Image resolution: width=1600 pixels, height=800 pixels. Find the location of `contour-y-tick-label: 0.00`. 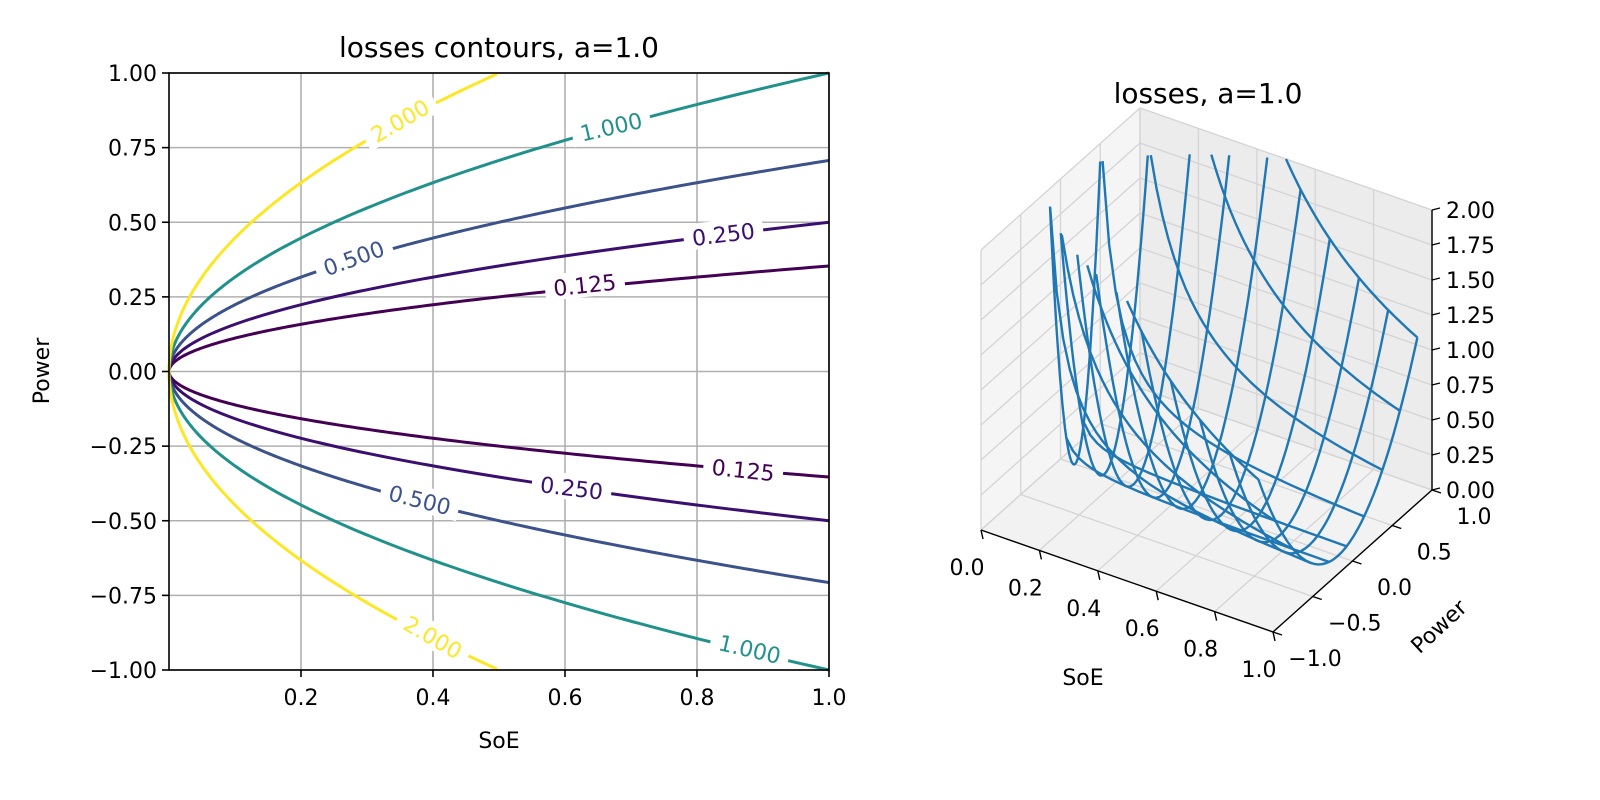

contour-y-tick-label: 0.00 is located at coordinates (132, 373).